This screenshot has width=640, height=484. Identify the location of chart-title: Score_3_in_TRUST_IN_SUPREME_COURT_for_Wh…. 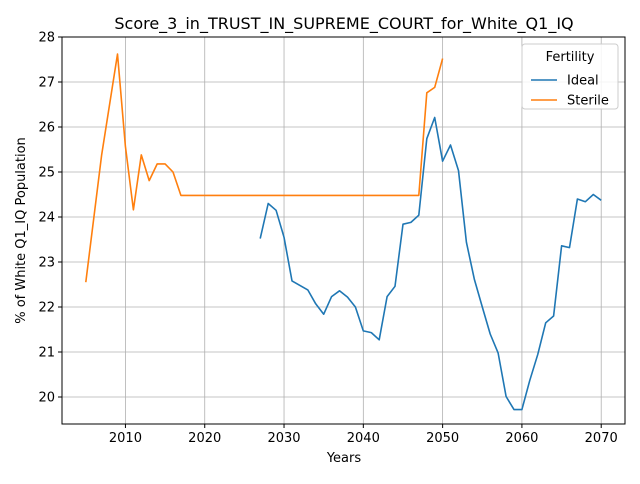
(343, 24).